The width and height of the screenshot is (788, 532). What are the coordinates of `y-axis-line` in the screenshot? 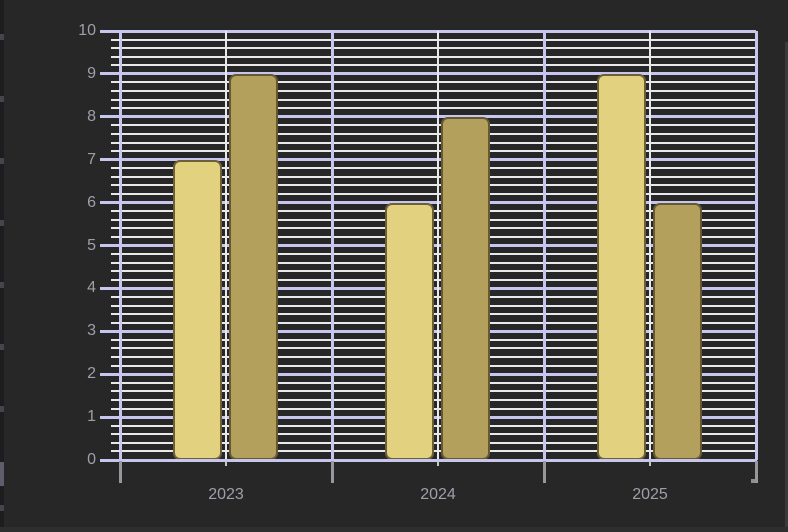 It's located at (120, 246).